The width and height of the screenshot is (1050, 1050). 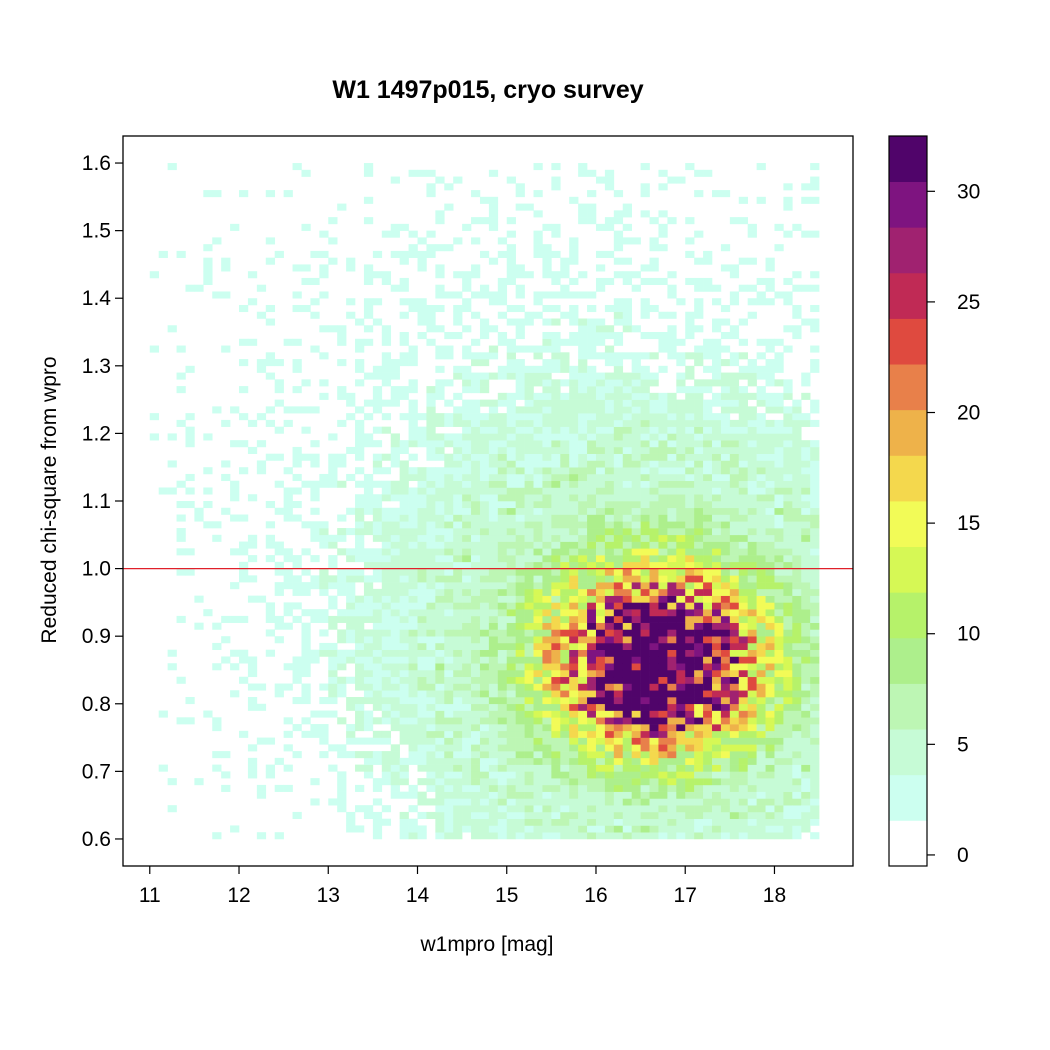 What do you see at coordinates (506, 895) in the screenshot?
I see `x-tick-label: 15` at bounding box center [506, 895].